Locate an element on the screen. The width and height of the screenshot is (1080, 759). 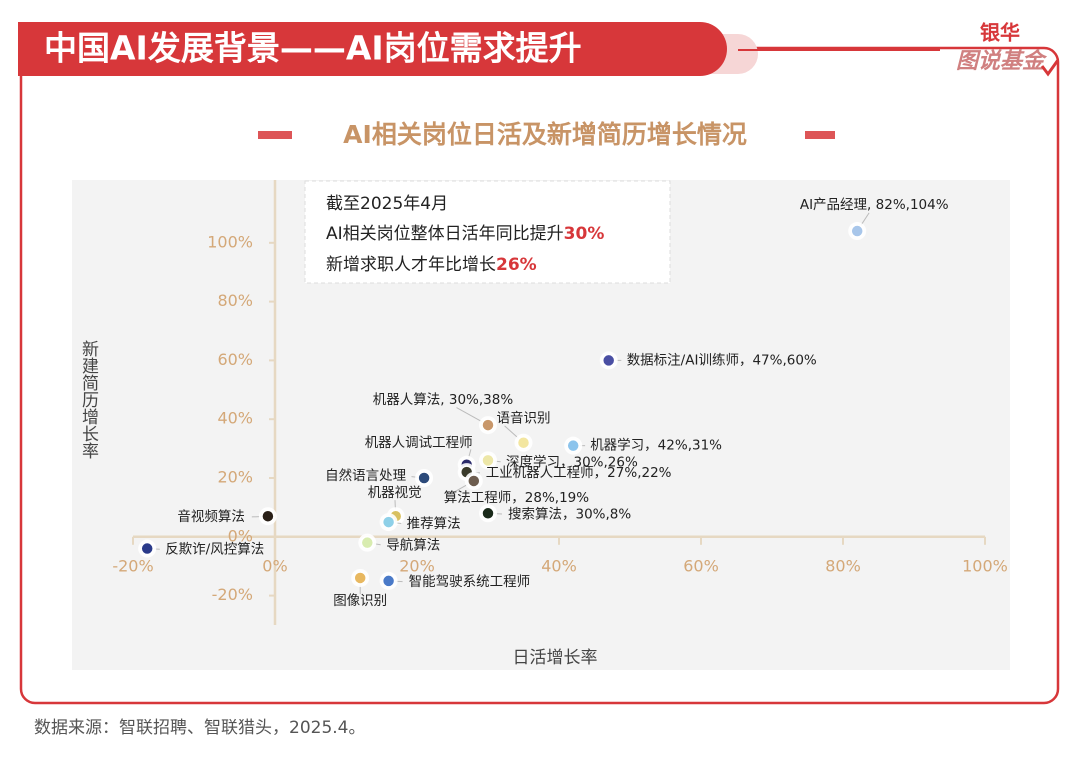
banner is located at coordinates (372, 49).